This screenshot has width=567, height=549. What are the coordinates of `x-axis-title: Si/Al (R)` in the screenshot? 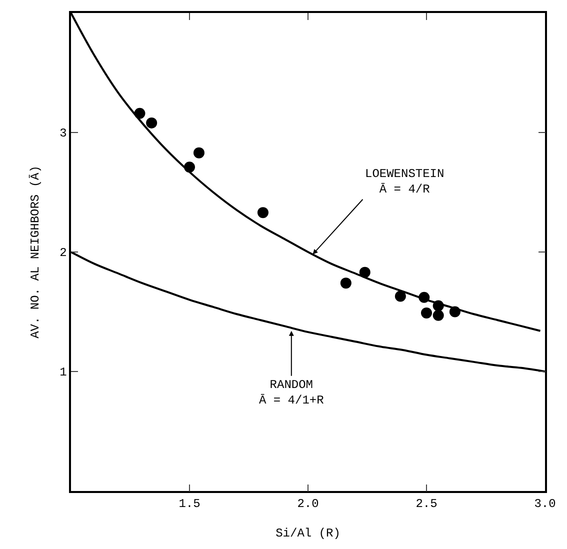 It's located at (308, 533).